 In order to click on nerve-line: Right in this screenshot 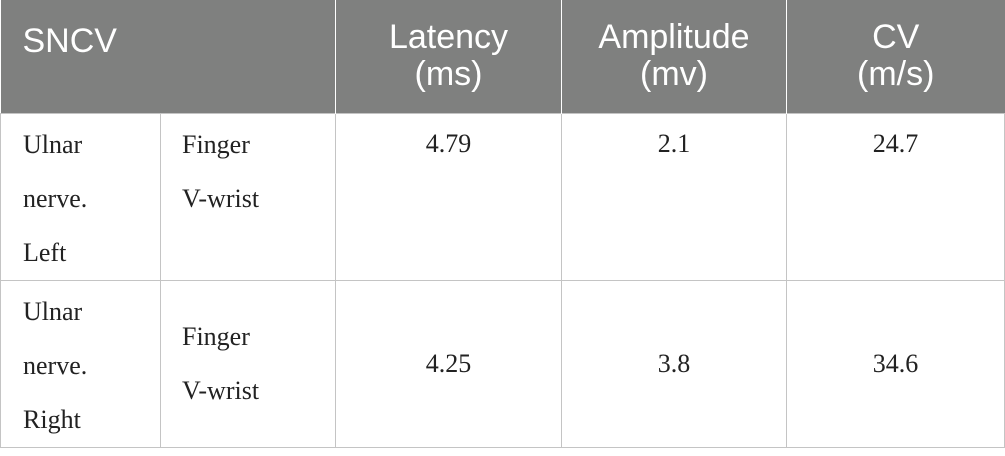, I will do `click(52, 419)`.